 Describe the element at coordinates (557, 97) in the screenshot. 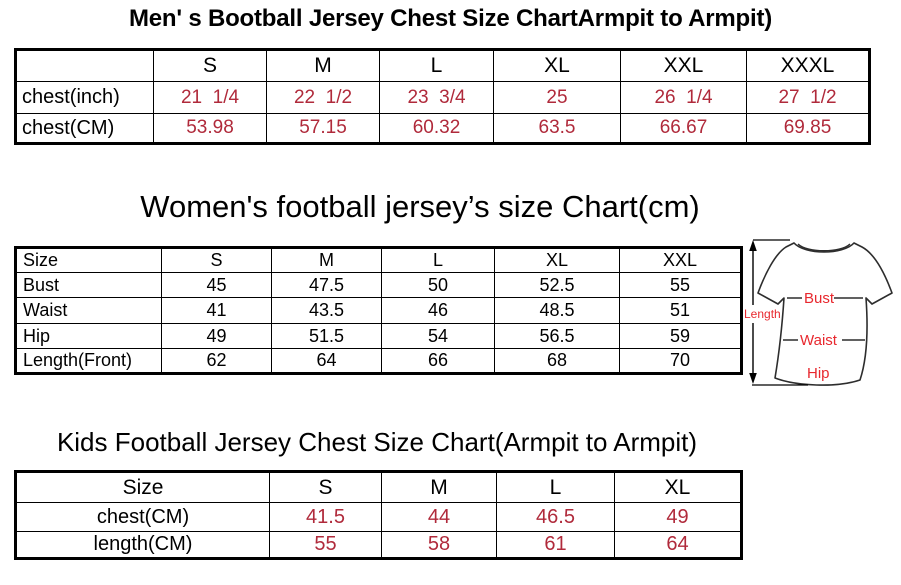

I see `value-cell: 25` at that location.